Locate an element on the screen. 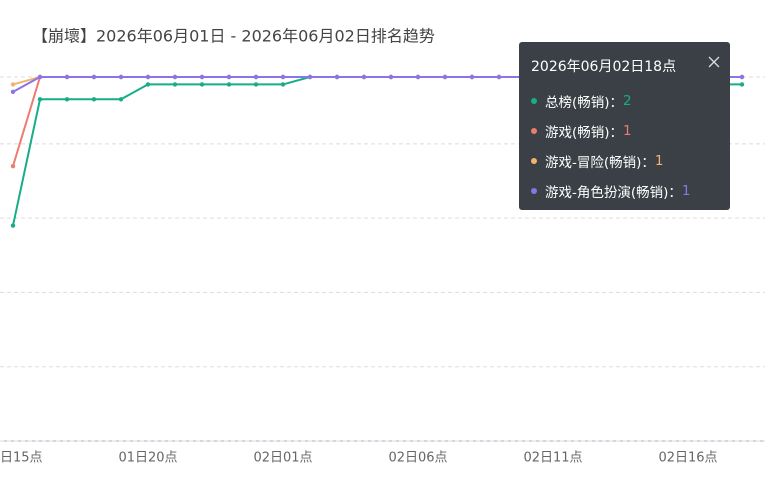 The height and width of the screenshot is (486, 765). chart-title: 【崩壞】2026年06月01日 - 2026年06月02日排名趋势 is located at coordinates (233, 36).